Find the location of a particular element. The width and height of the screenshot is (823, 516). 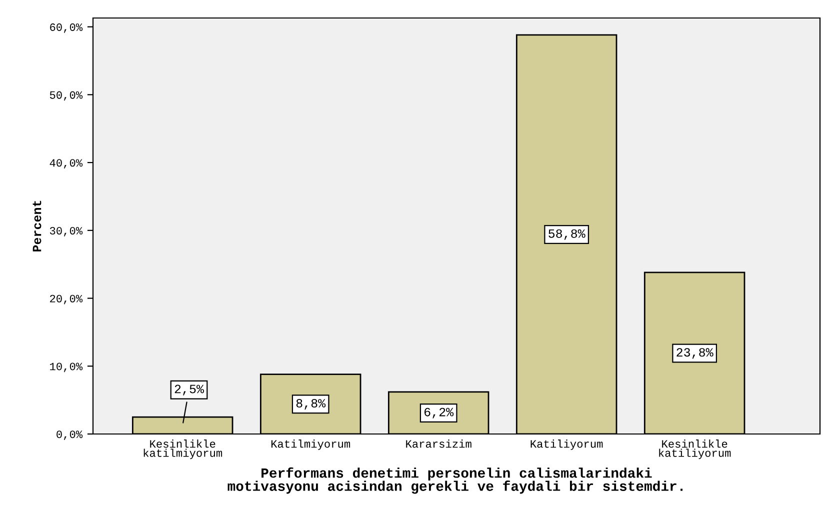

y-tick-label: 30,0% is located at coordinates (66, 231).